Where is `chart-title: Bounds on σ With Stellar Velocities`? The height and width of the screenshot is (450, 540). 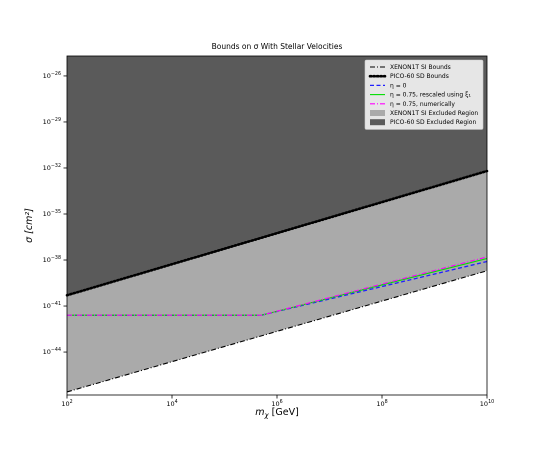 chart-title: Bounds on σ With Stellar Velocities is located at coordinates (277, 46).